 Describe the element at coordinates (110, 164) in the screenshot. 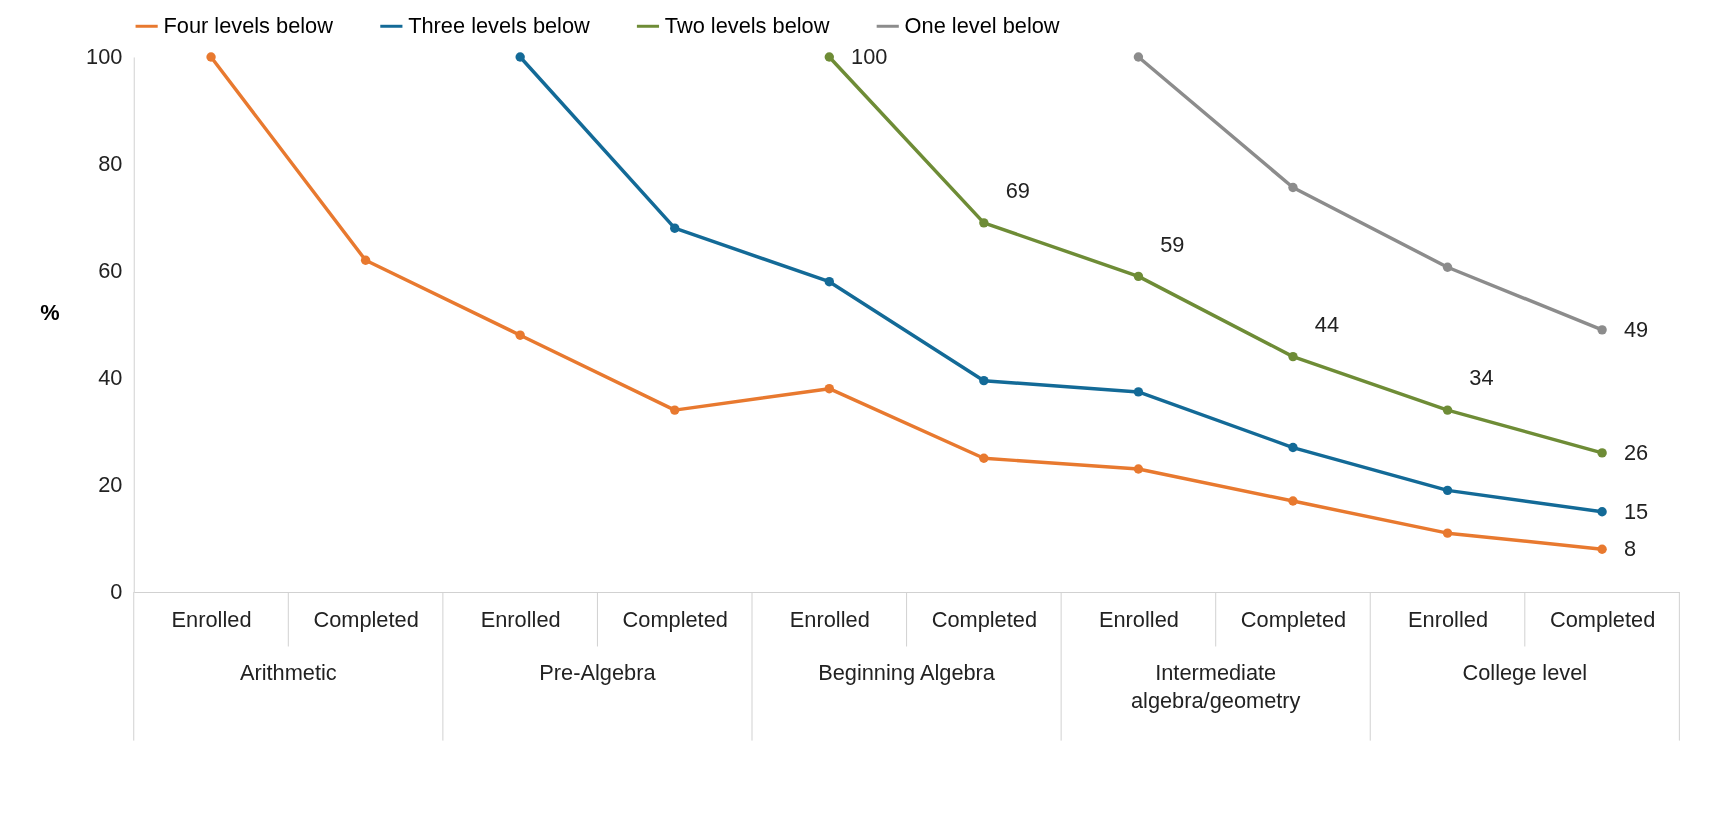

I see `y-tick-label: 80` at that location.